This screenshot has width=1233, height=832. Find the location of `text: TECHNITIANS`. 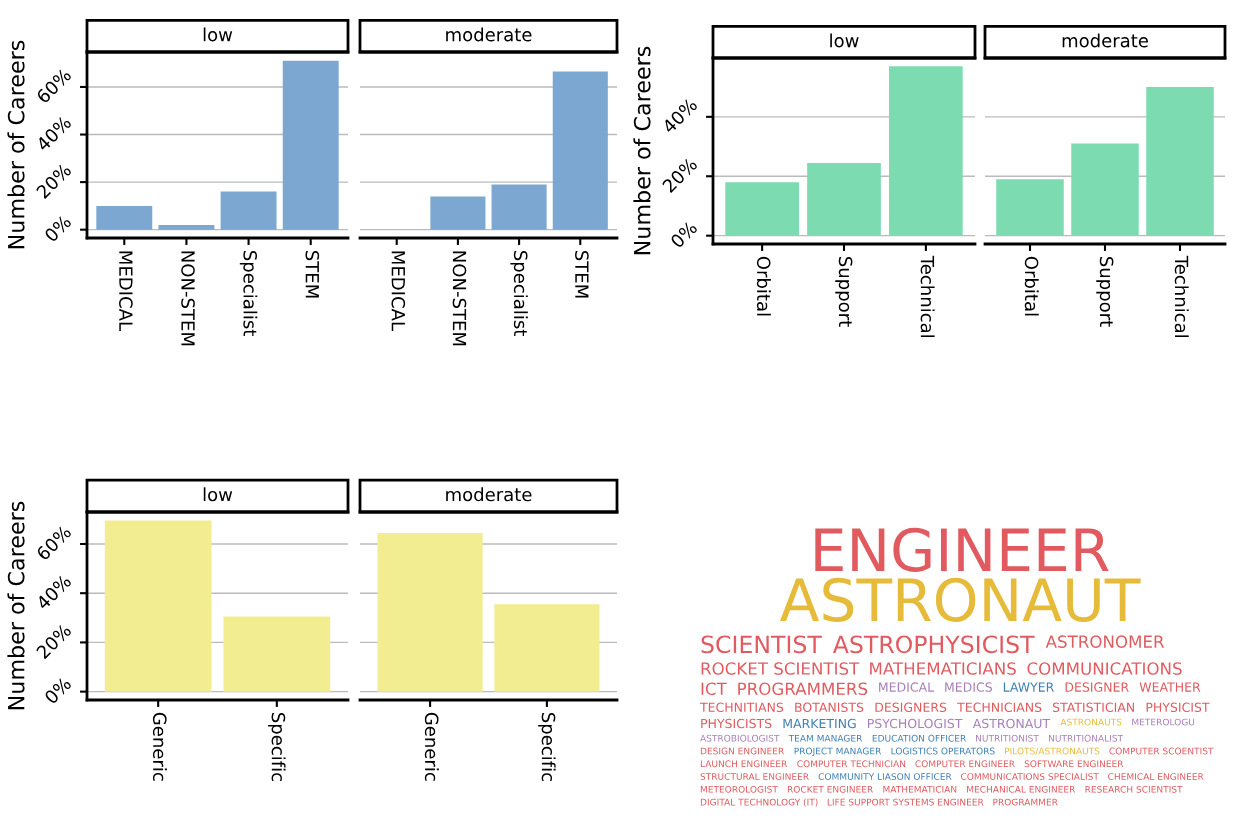

text: TECHNITIANS is located at coordinates (741, 707).